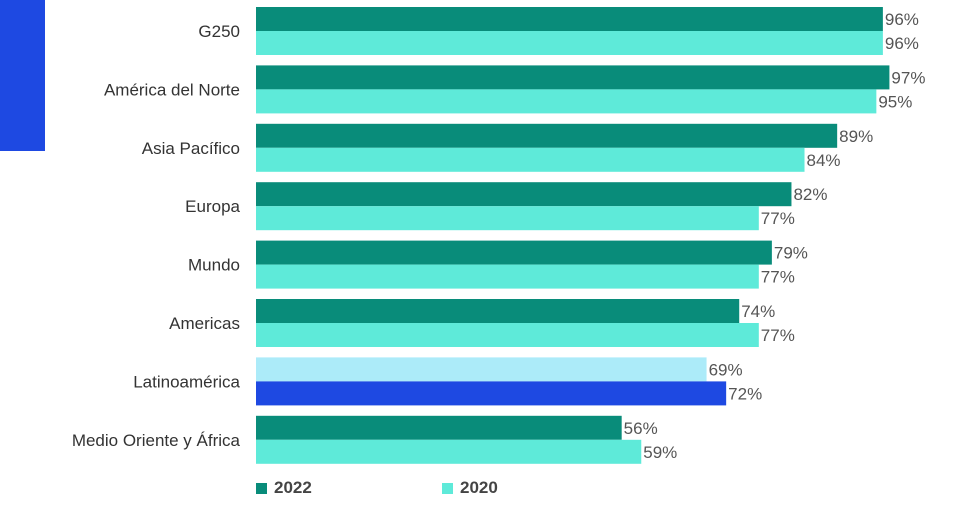  Describe the element at coordinates (569, 43) in the screenshot. I see `bar-2020-g250` at that location.